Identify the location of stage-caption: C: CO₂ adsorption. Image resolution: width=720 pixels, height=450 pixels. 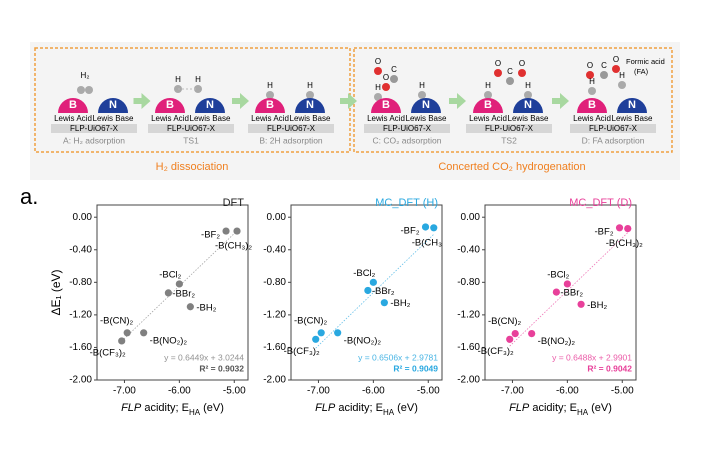
(407, 140).